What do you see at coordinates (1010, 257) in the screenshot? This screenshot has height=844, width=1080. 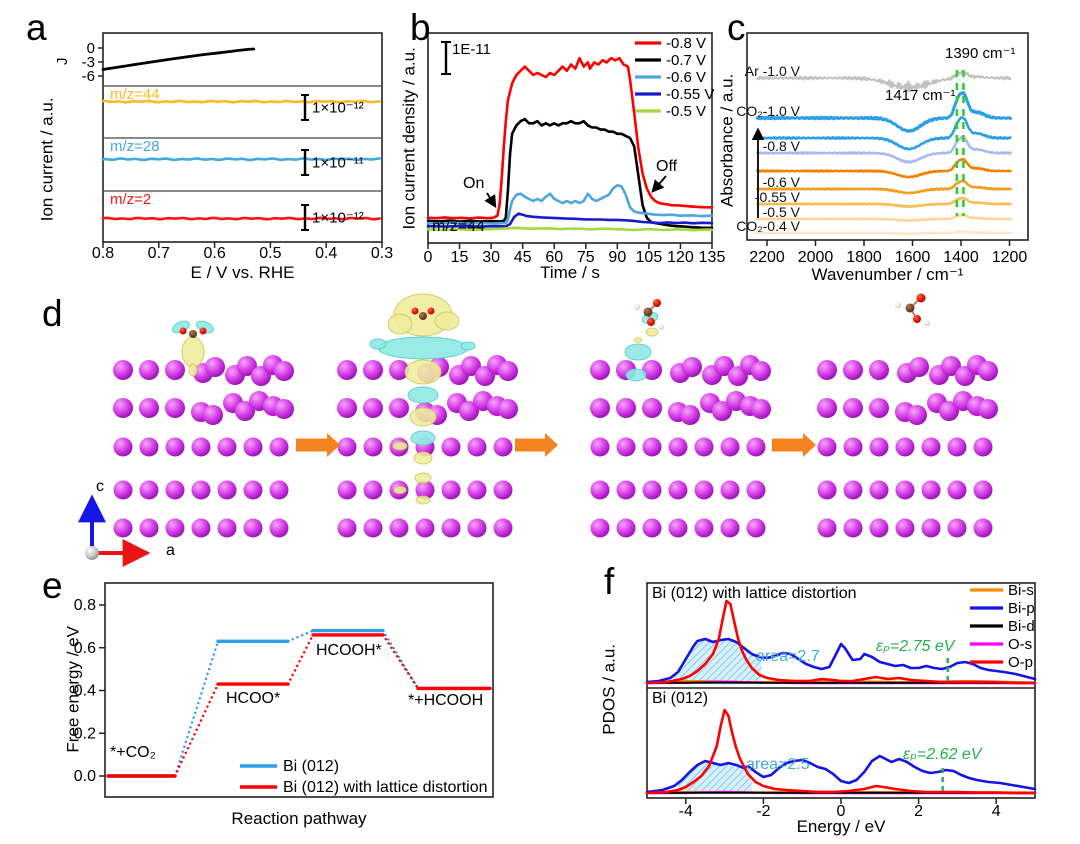 I see `svg-text: 1200` at bounding box center [1010, 257].